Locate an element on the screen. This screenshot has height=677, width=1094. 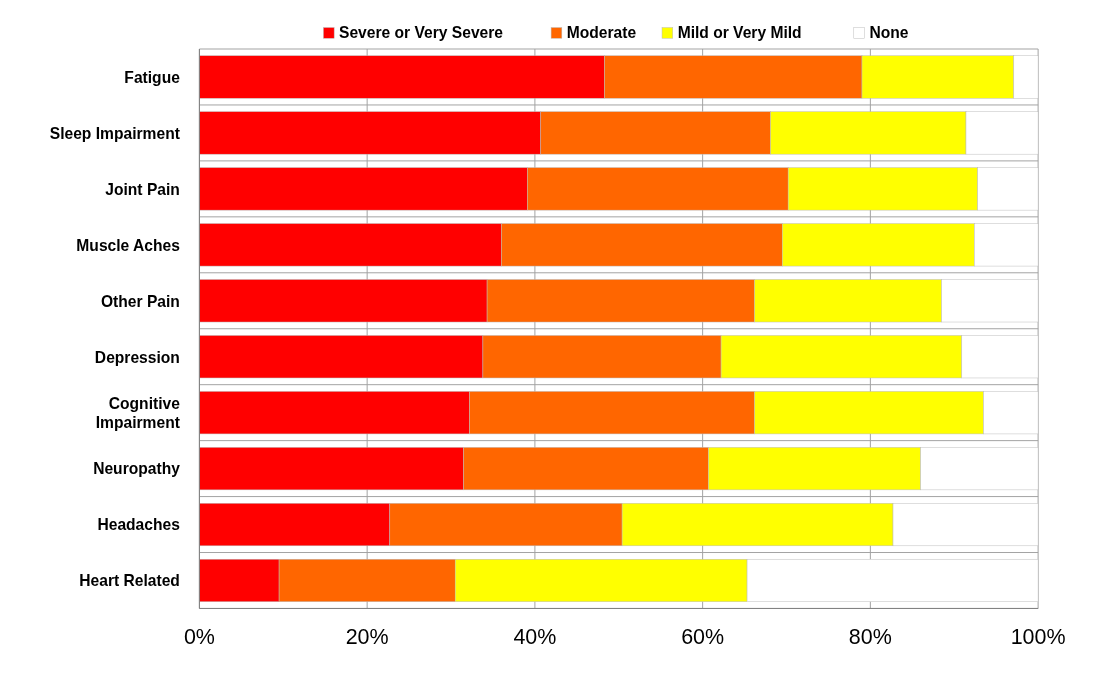
y-tick-label: Sleep Impairment is located at coordinates (114, 133).